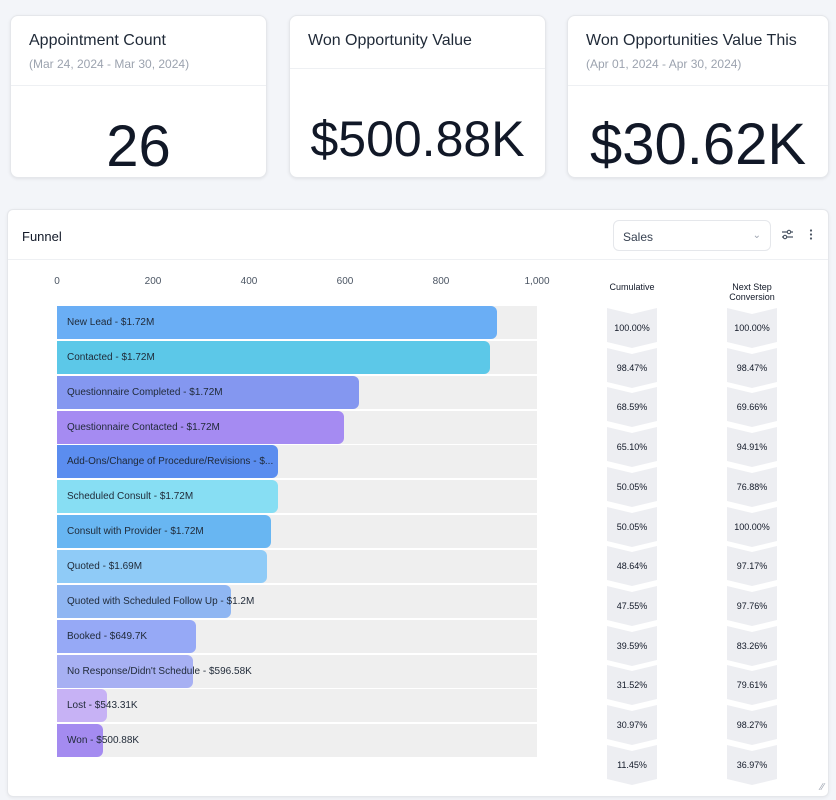 The height and width of the screenshot is (800, 836). What do you see at coordinates (102, 705) in the screenshot?
I see `bar-label: Lost - $543.31K` at bounding box center [102, 705].